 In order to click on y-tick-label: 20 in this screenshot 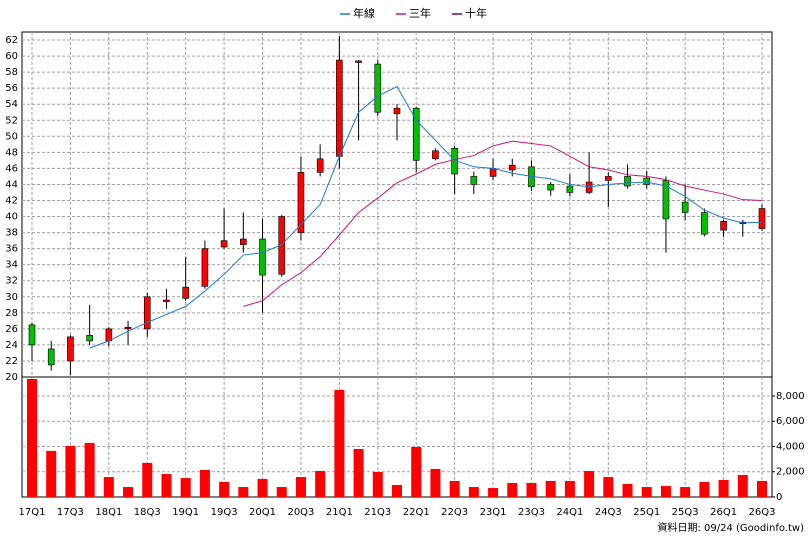, I will do `click(11, 377)`.